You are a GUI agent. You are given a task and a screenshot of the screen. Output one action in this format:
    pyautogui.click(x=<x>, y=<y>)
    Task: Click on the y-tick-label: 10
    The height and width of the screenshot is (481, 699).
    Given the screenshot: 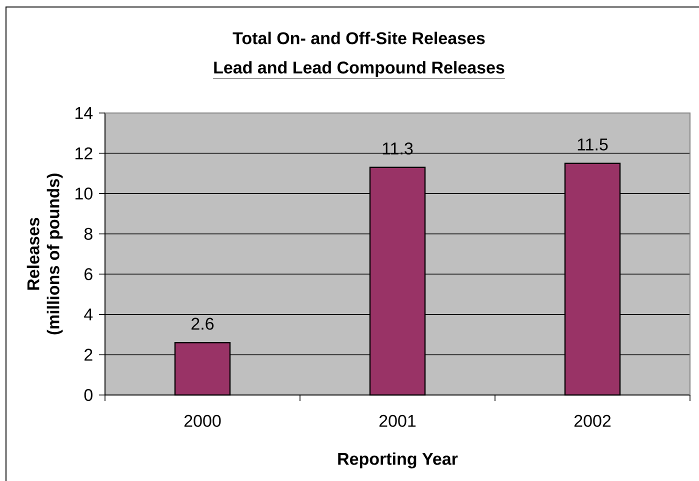 What is the action you would take?
    pyautogui.click(x=84, y=194)
    